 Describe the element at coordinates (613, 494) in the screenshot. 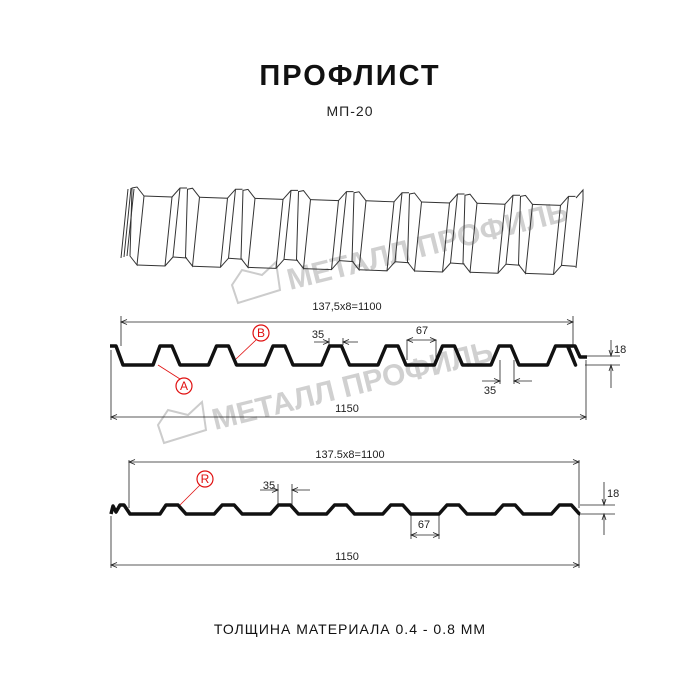

I see `profile-b-height-dim: 18` at that location.